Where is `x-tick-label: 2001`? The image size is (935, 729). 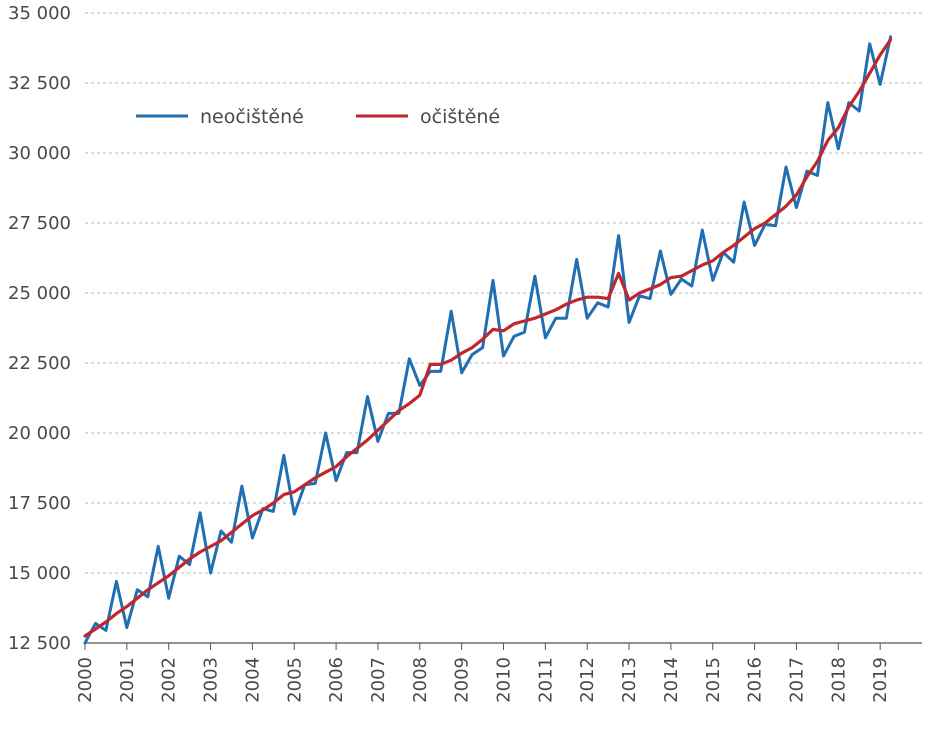
x-tick-label: 2001 is located at coordinates (127, 680).